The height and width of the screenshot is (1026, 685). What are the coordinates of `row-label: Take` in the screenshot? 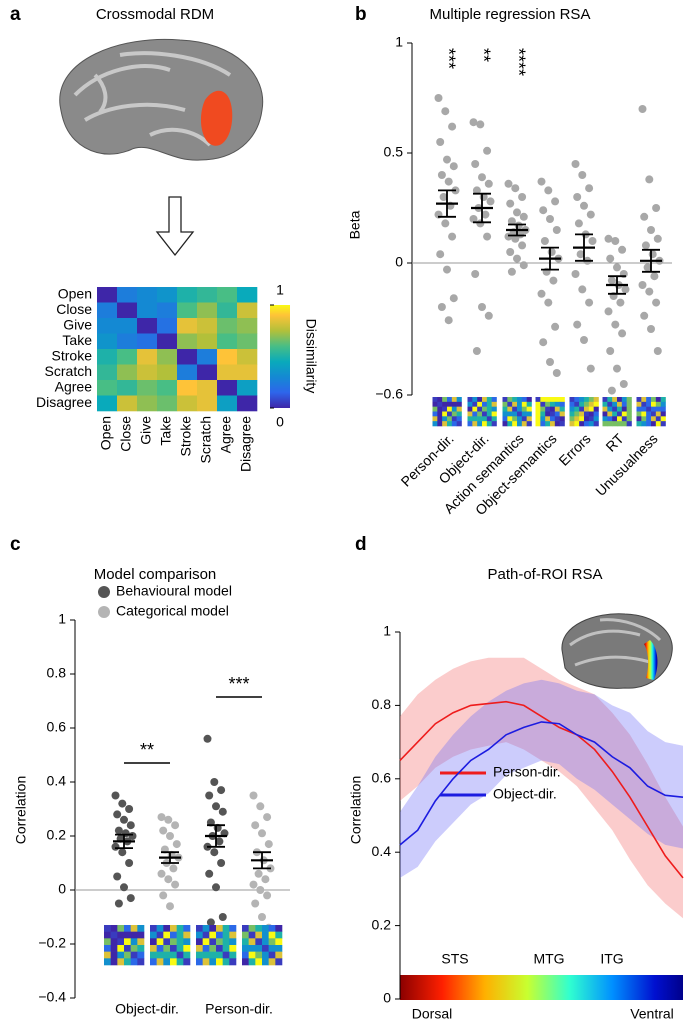 It's located at (77, 340).